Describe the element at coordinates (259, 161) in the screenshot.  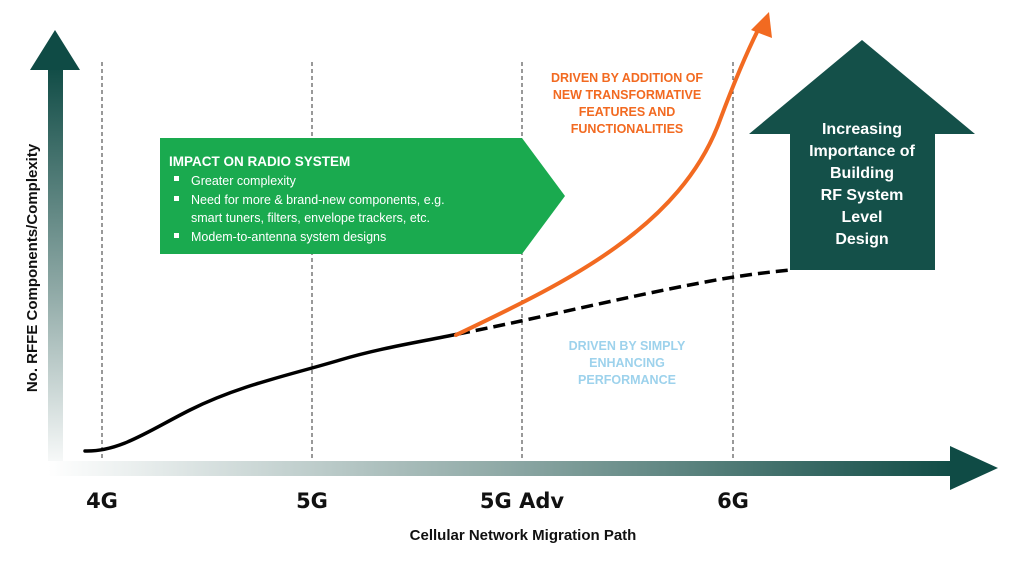
I see `impact-box-title: IMPACT ON RADIO SYSTEM` at that location.